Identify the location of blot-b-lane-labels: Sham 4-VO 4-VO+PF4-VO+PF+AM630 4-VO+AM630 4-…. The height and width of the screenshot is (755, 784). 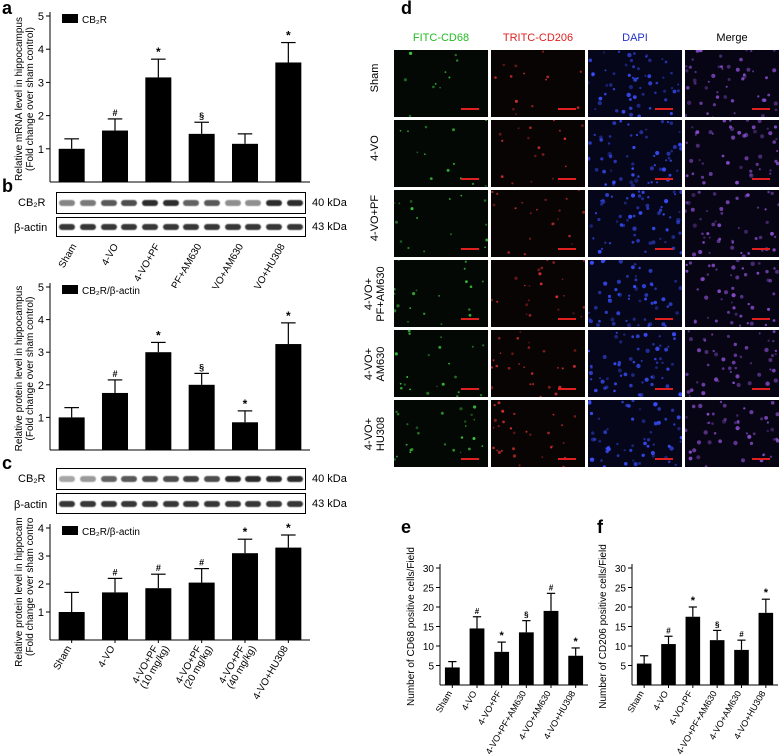
(172, 265).